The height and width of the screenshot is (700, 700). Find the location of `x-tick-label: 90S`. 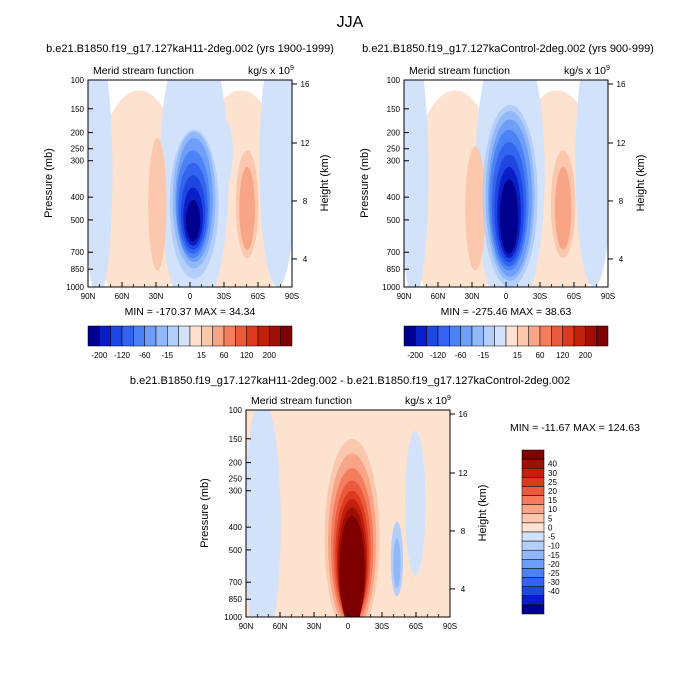

x-tick-label: 90S is located at coordinates (292, 296).